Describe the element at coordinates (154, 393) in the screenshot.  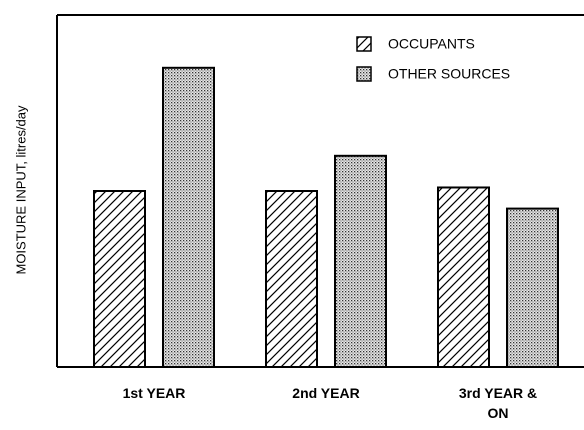
I see `x-tick-label: 1st YEAR` at that location.